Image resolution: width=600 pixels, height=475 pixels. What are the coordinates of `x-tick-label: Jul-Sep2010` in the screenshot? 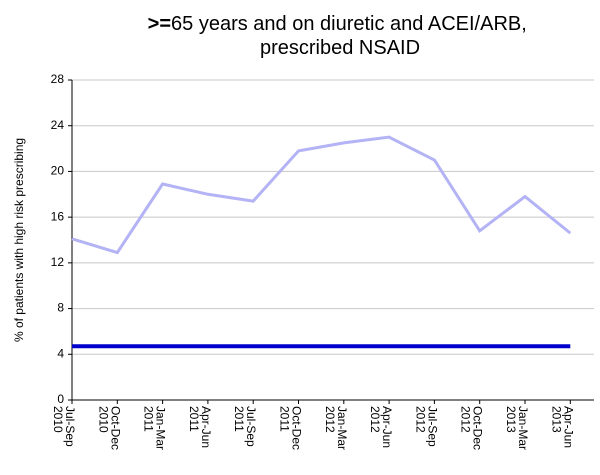 It's located at (64, 426).